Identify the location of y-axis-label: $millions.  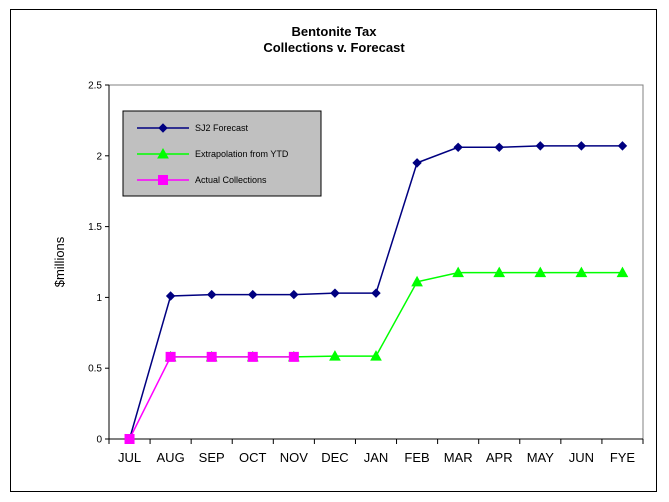
(59, 261).